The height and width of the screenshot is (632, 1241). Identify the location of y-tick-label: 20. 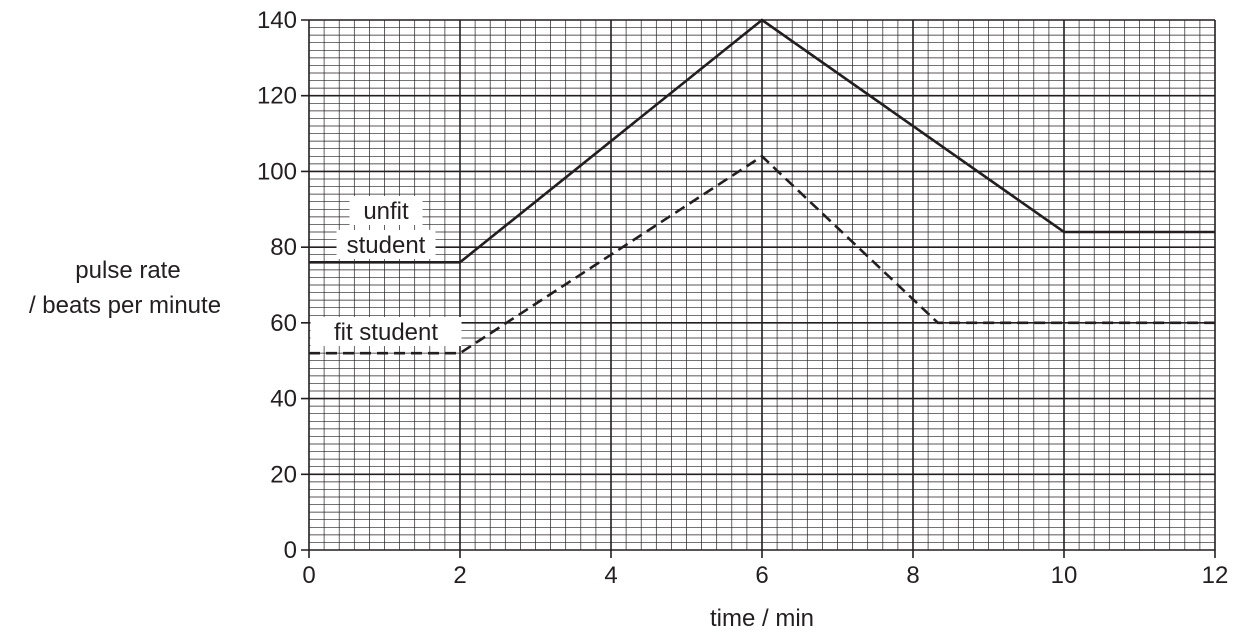
(283, 474).